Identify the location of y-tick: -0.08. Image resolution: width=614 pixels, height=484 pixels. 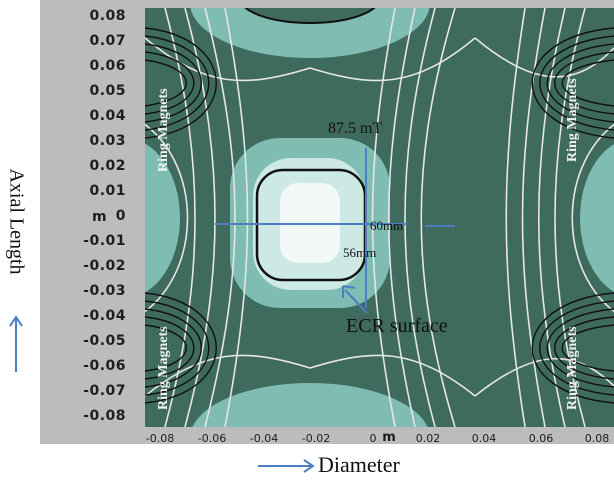
(104, 416).